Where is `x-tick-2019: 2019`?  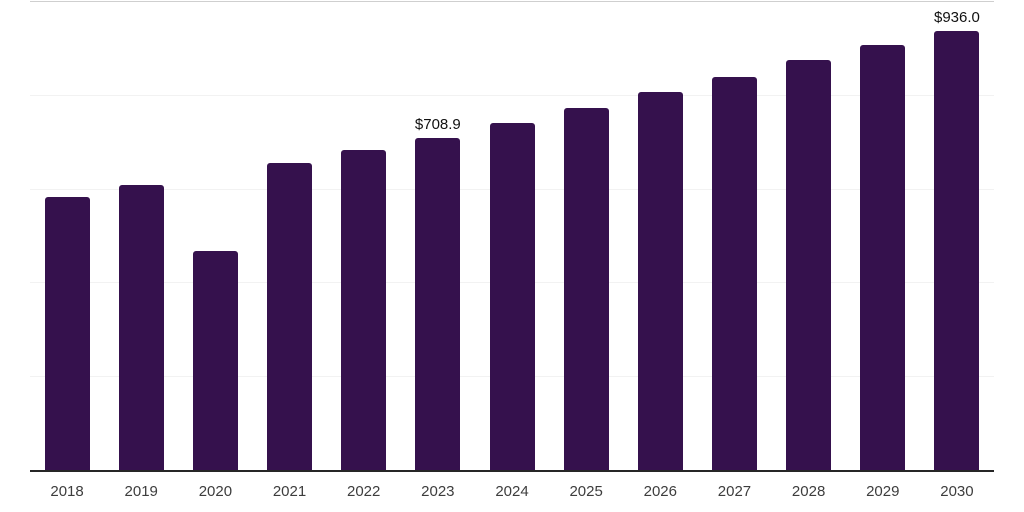 x-tick-2019: 2019 is located at coordinates (141, 491).